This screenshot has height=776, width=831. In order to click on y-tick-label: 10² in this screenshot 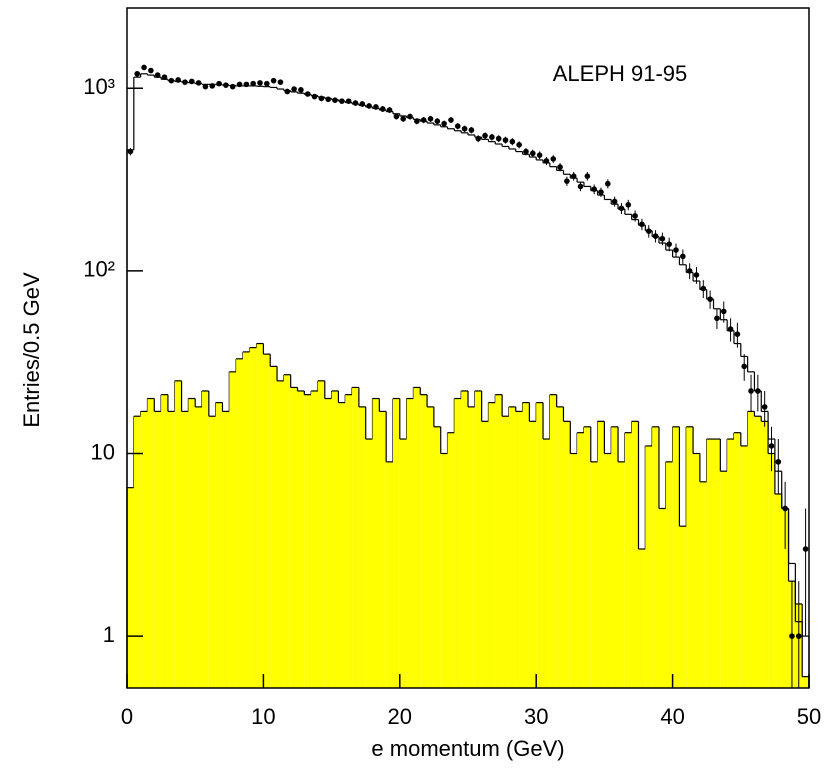, I will do `click(99, 269)`.